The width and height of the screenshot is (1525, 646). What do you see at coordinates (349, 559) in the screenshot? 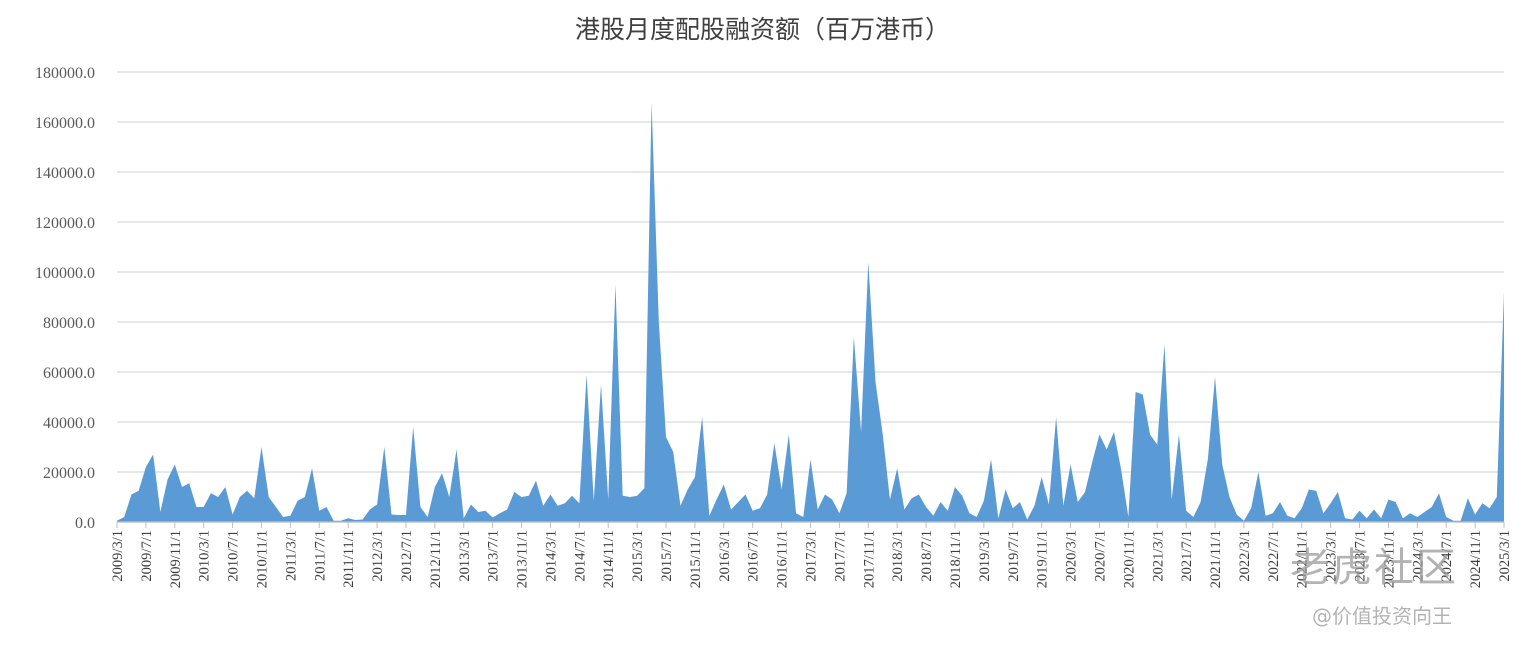
I see `x-tick-label: 2011/11/1` at bounding box center [349, 559].